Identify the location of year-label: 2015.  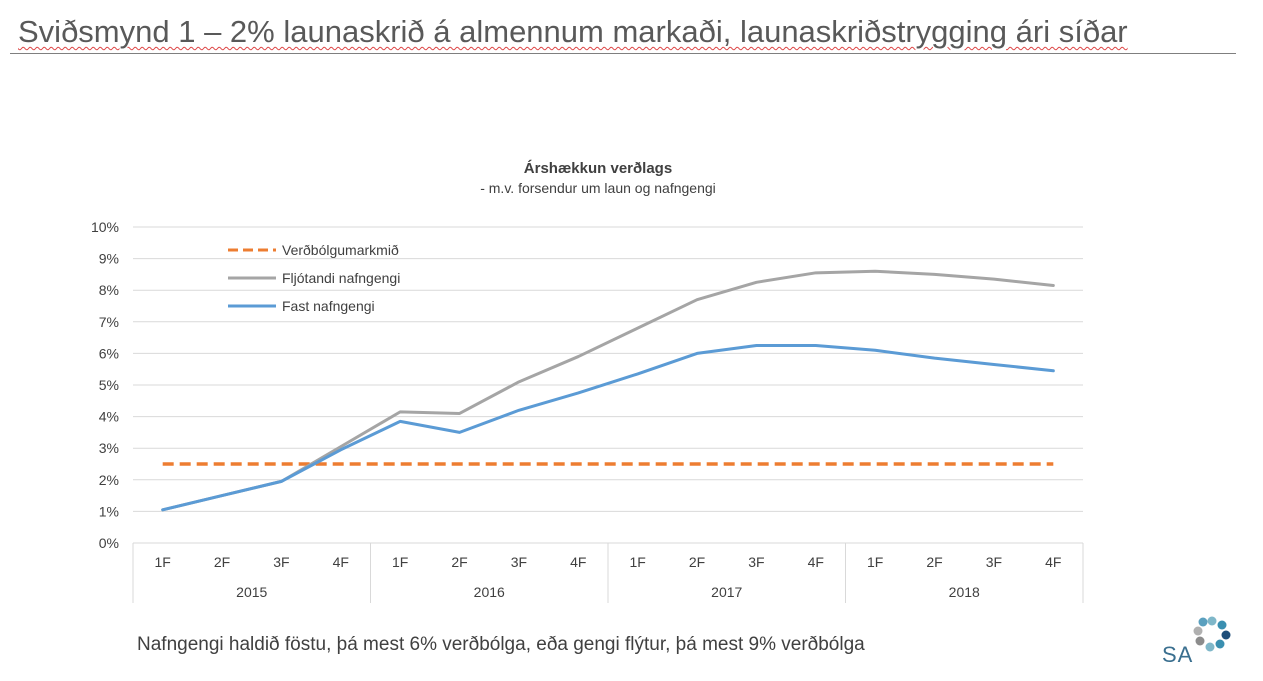
(251, 592).